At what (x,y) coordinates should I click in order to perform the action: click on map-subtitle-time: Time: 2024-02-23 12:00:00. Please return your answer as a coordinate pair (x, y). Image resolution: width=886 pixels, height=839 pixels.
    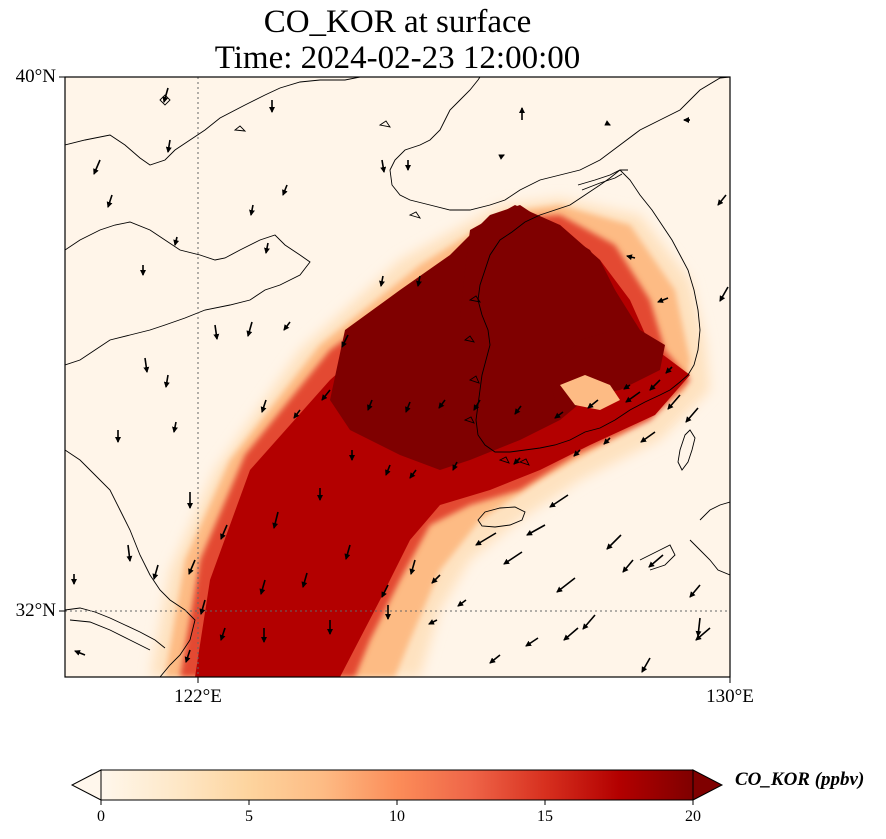
    Looking at the image, I should click on (397, 58).